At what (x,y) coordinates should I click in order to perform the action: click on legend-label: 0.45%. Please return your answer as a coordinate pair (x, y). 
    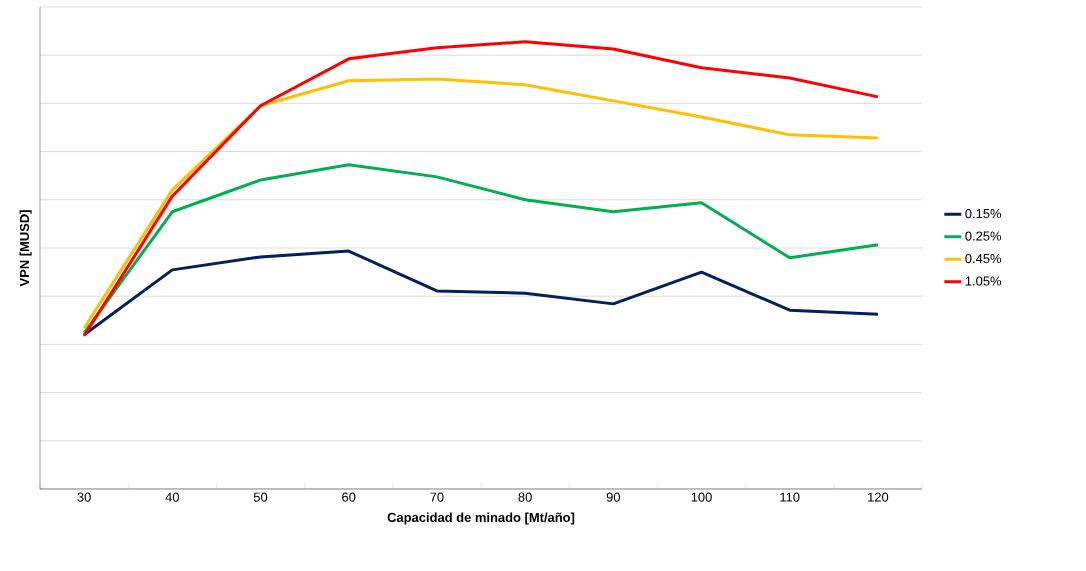
    Looking at the image, I should click on (983, 258).